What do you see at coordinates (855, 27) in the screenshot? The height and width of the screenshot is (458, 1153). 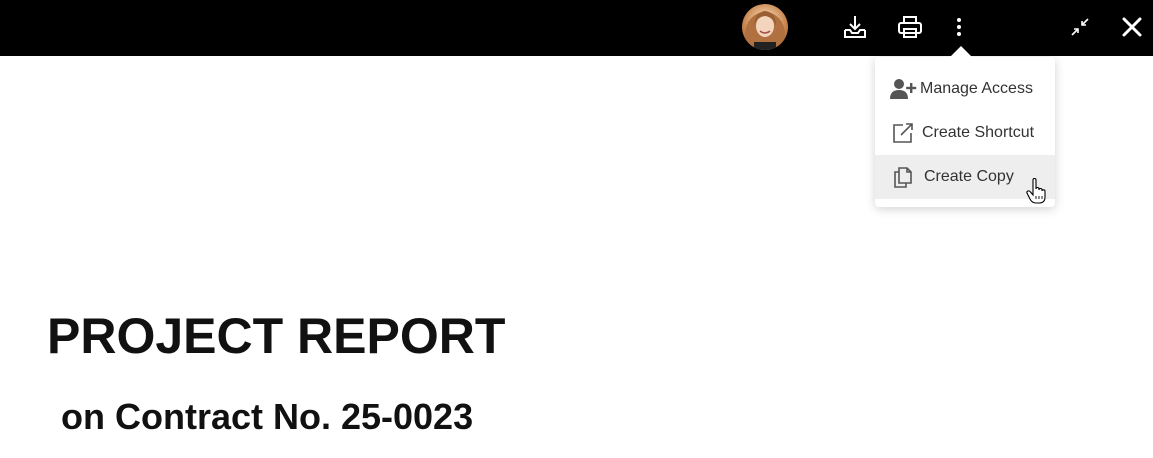 I see `download-icon` at bounding box center [855, 27].